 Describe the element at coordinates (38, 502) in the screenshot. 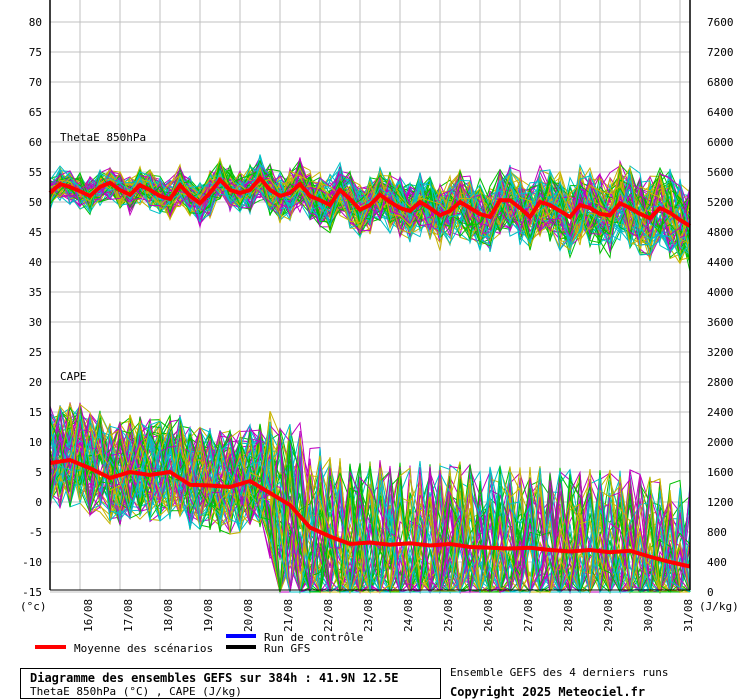

I see `left-tick-label: 0` at that location.